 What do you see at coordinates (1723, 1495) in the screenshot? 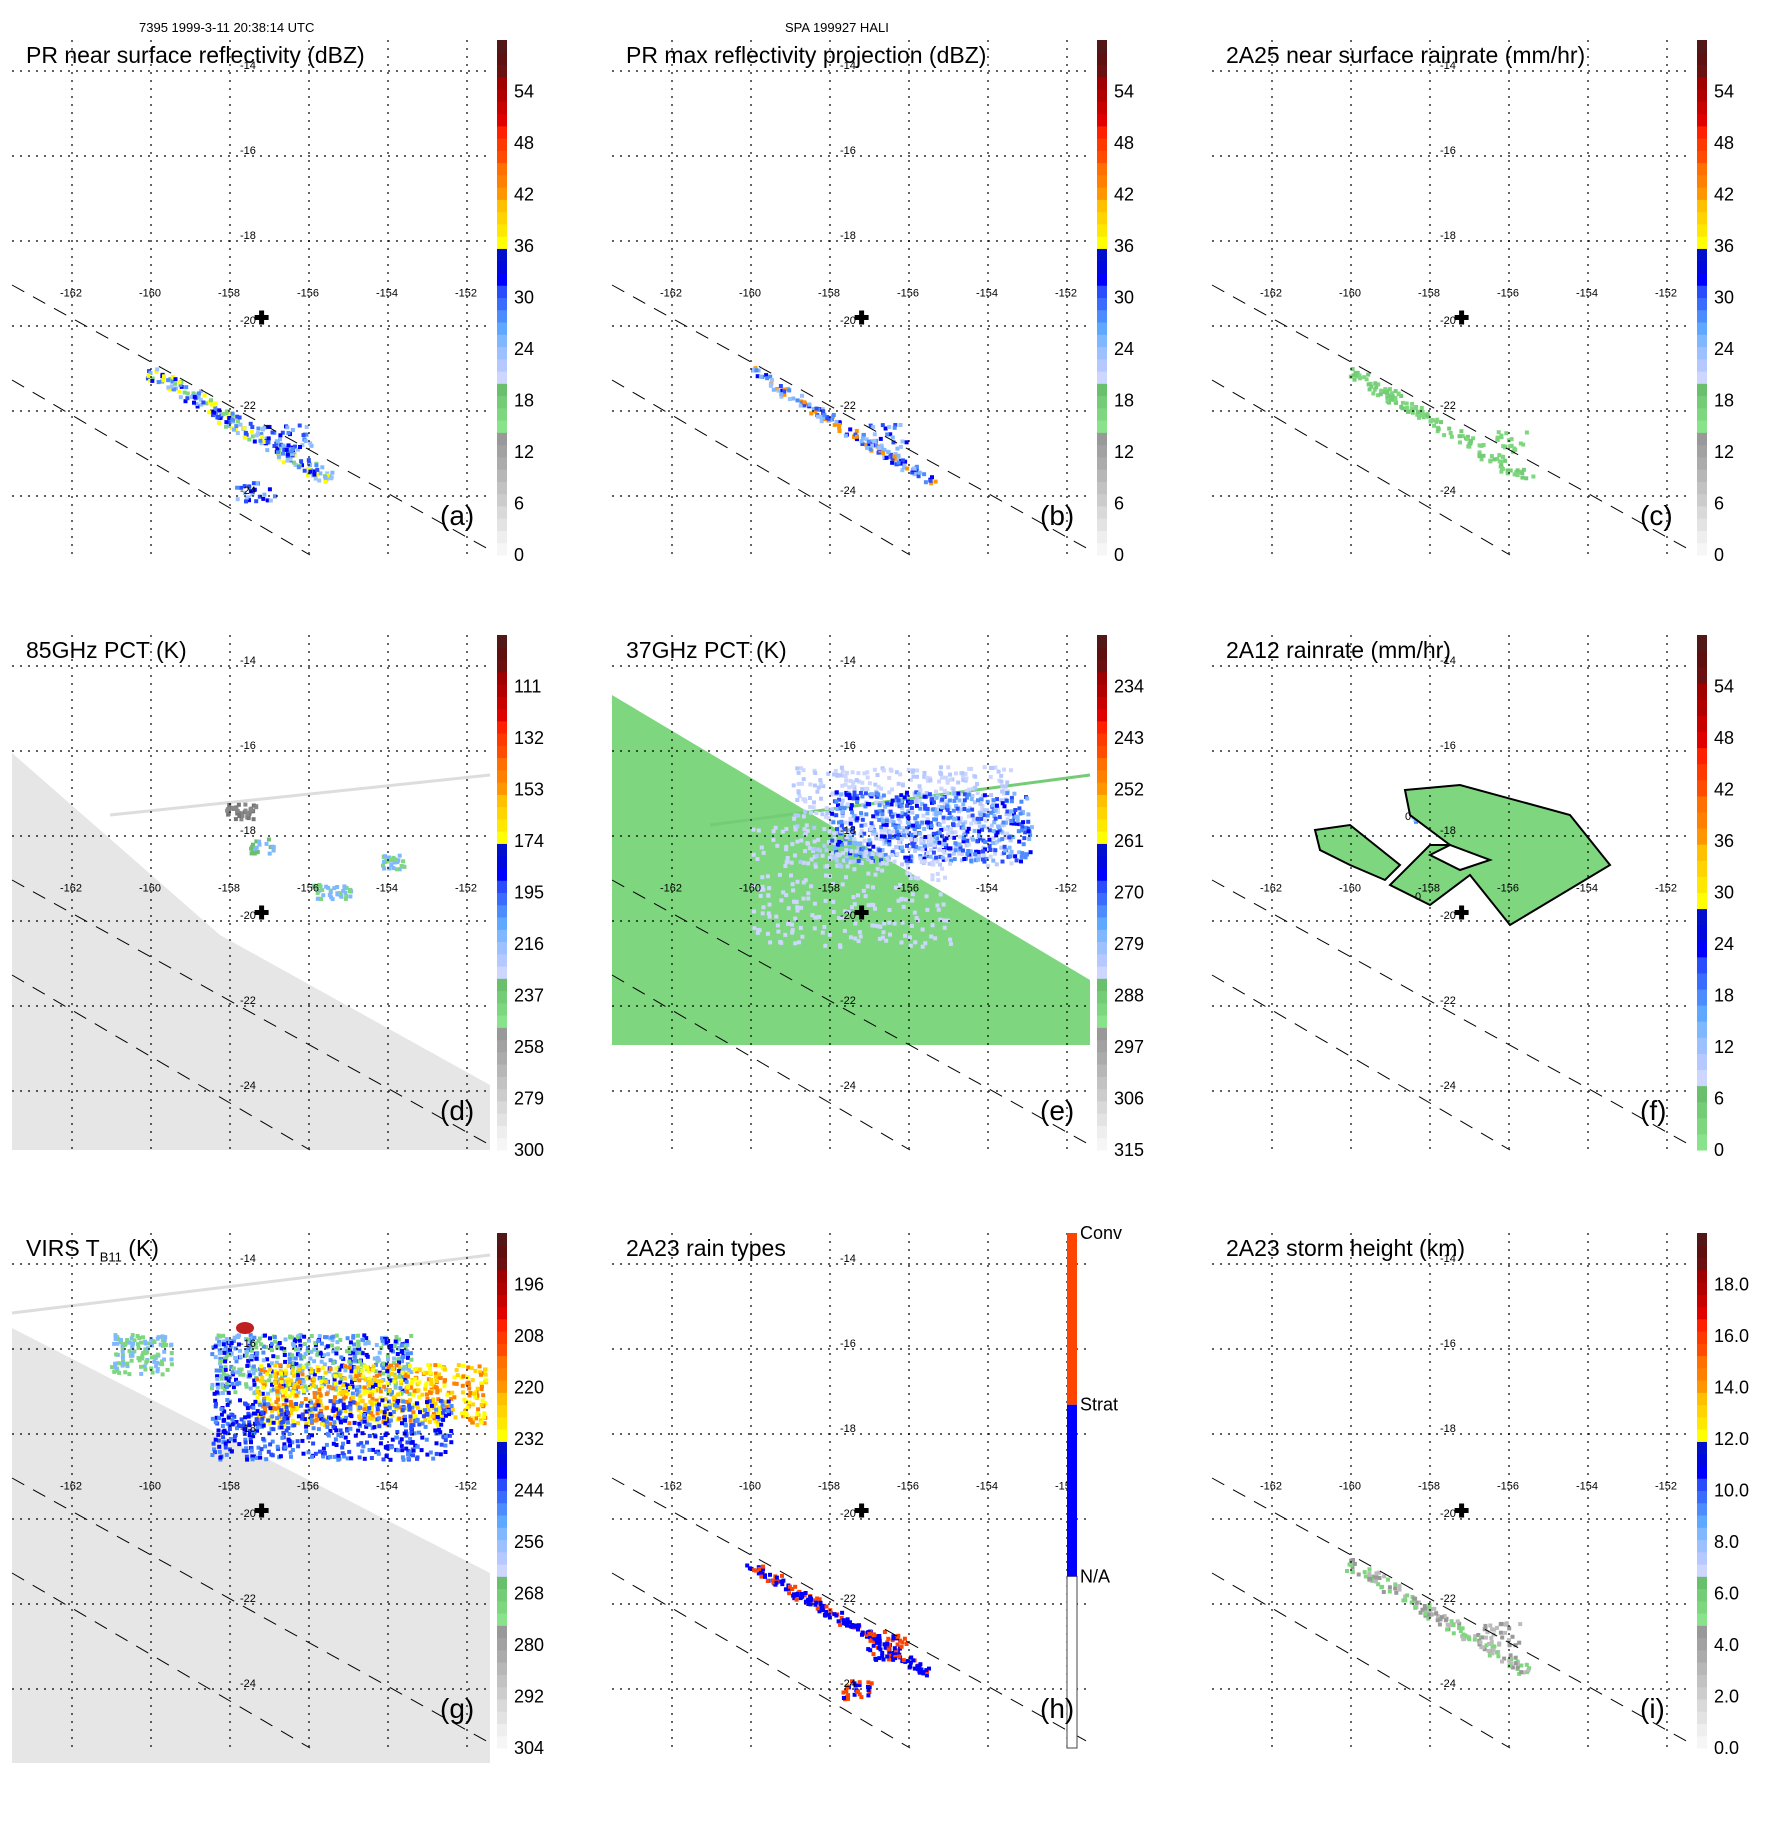
I see `colorbar-i: 0.02.04.06.08.010.012.014.016.018.0` at bounding box center [1723, 1495].